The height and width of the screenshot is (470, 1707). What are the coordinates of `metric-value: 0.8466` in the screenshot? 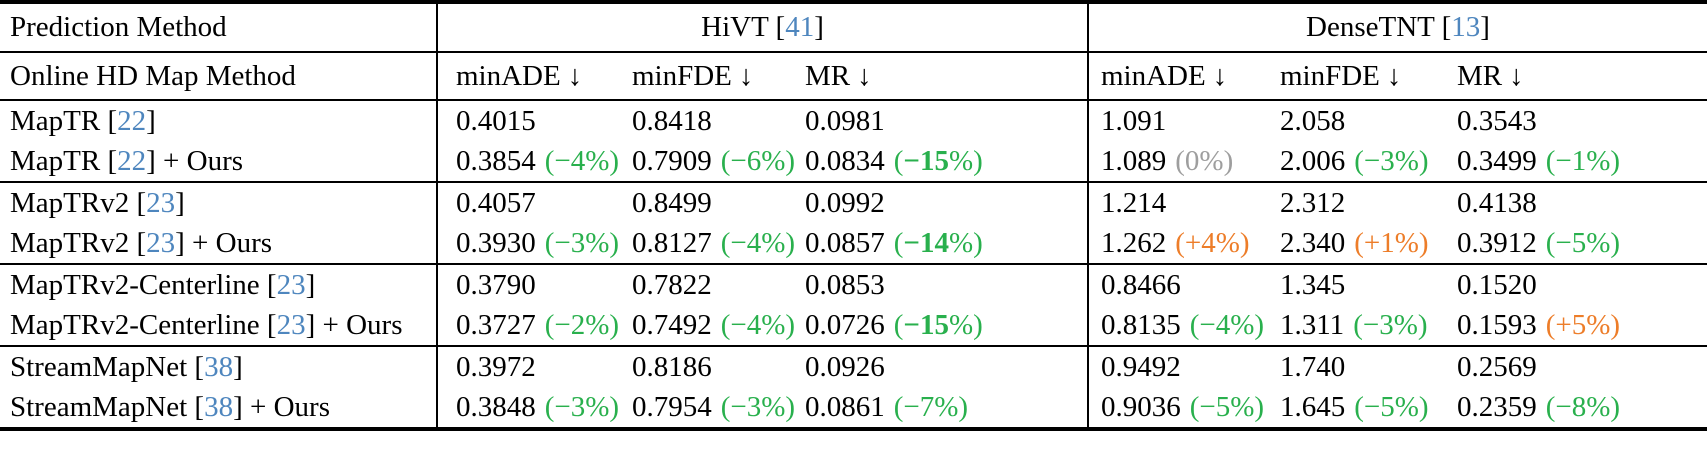 It's located at (1141, 284).